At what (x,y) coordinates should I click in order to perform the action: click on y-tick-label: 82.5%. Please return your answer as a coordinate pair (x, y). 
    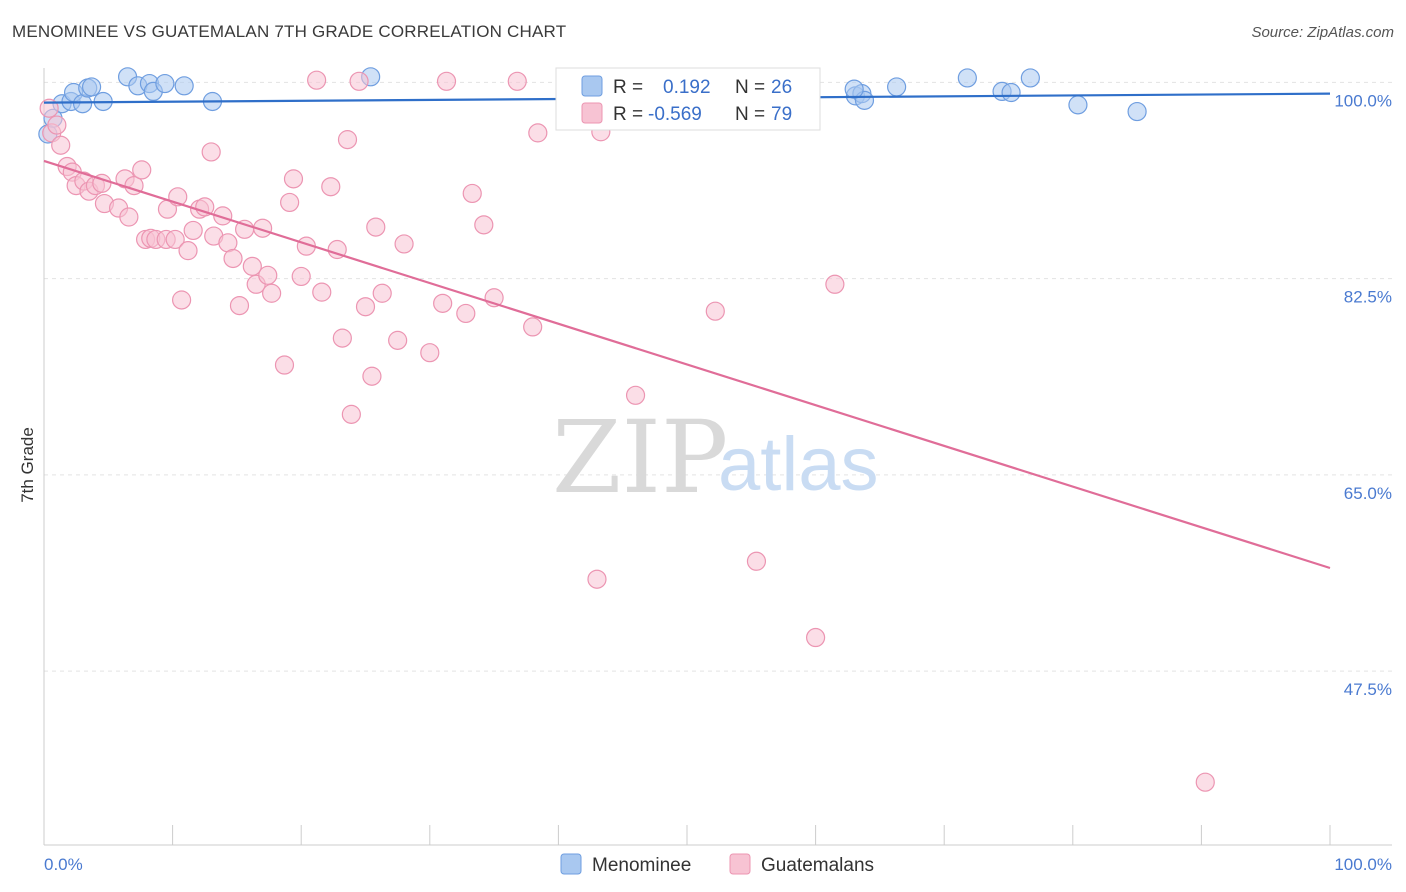
    Looking at the image, I should click on (1368, 297).